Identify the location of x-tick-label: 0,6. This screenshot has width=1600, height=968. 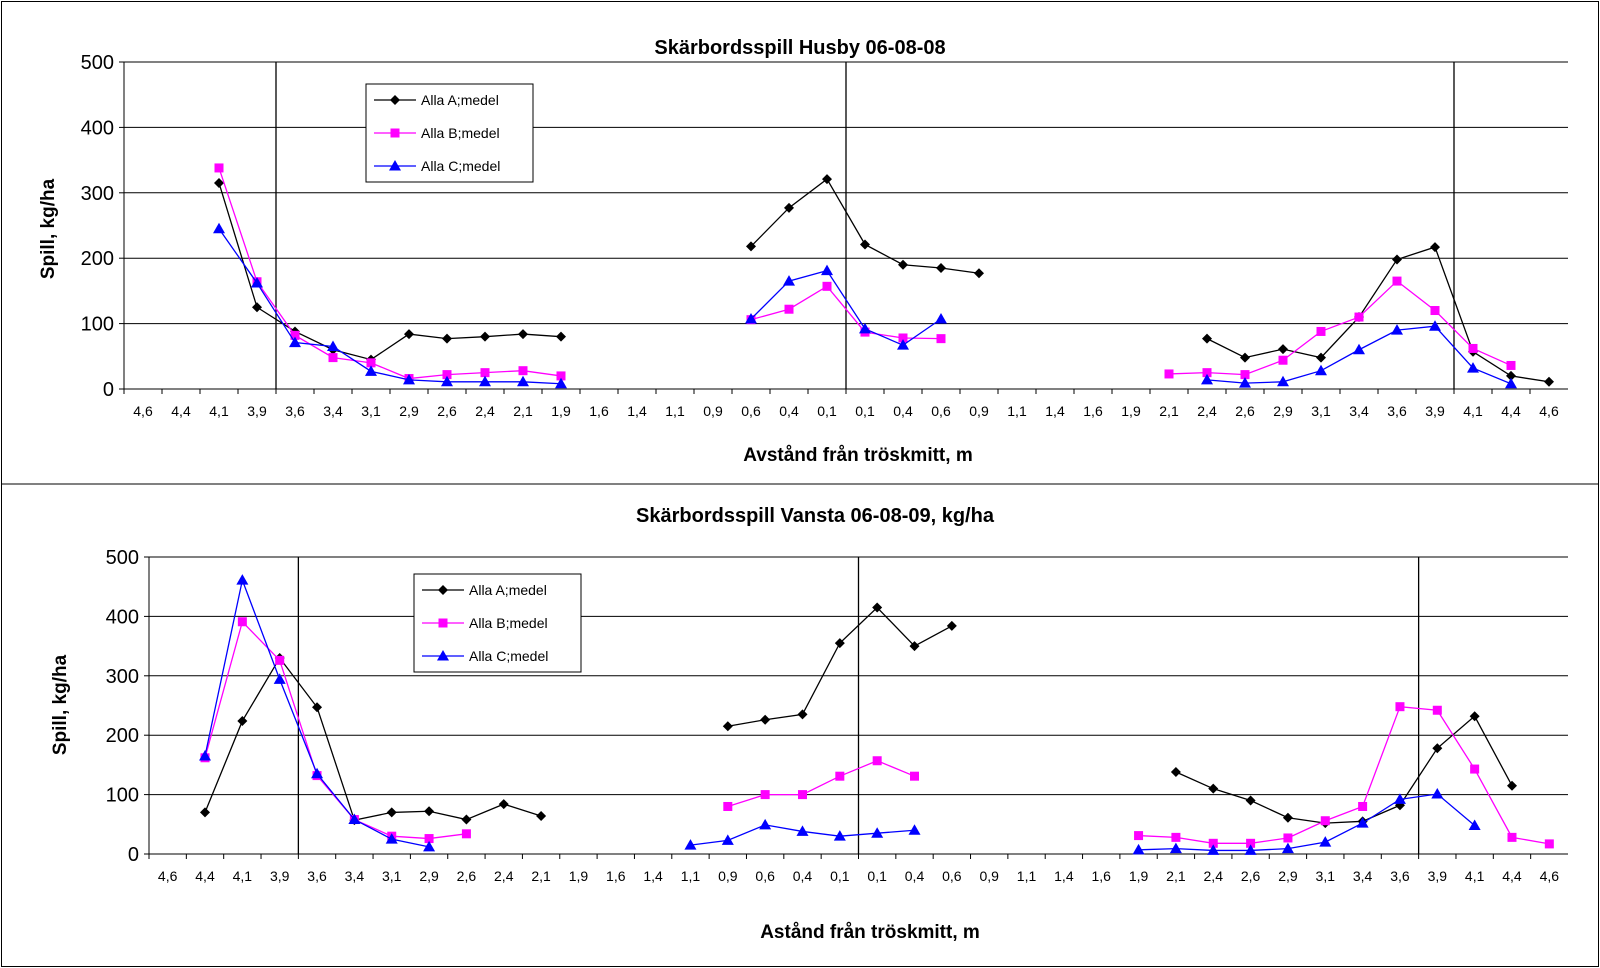
(751, 411).